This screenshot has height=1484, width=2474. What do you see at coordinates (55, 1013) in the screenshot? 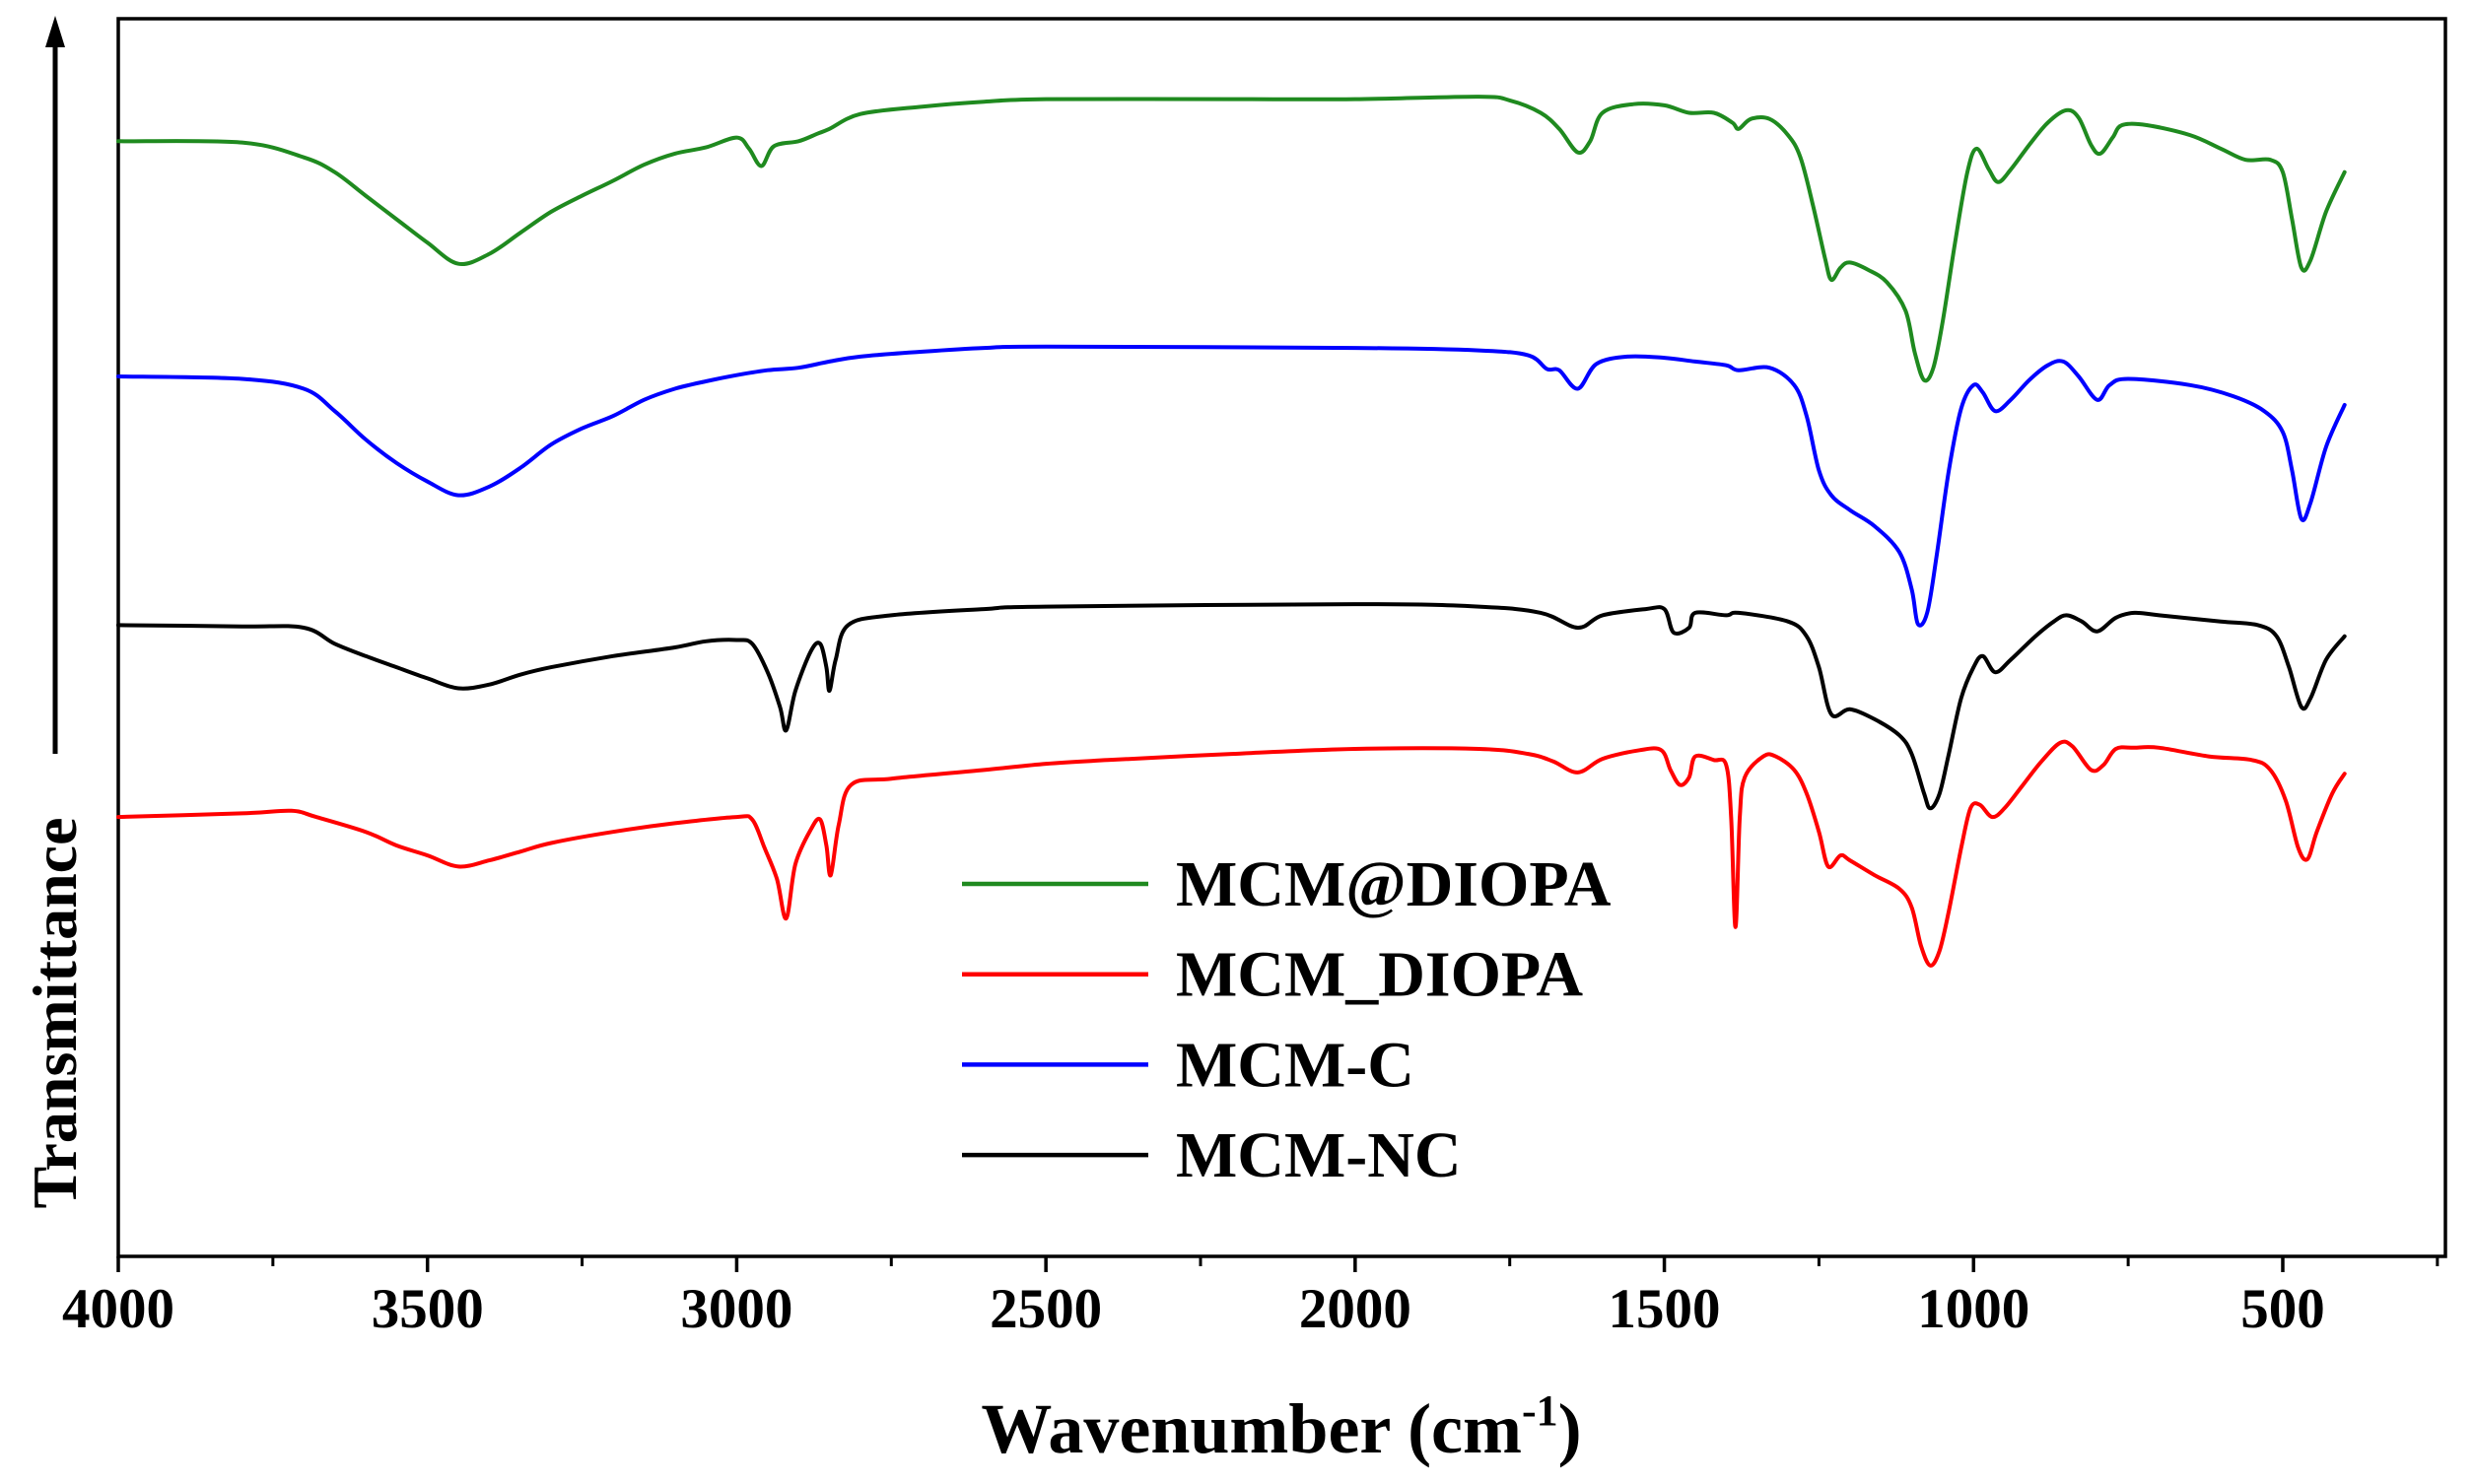
I see `y-axis-label: Transmittance` at bounding box center [55, 1013].